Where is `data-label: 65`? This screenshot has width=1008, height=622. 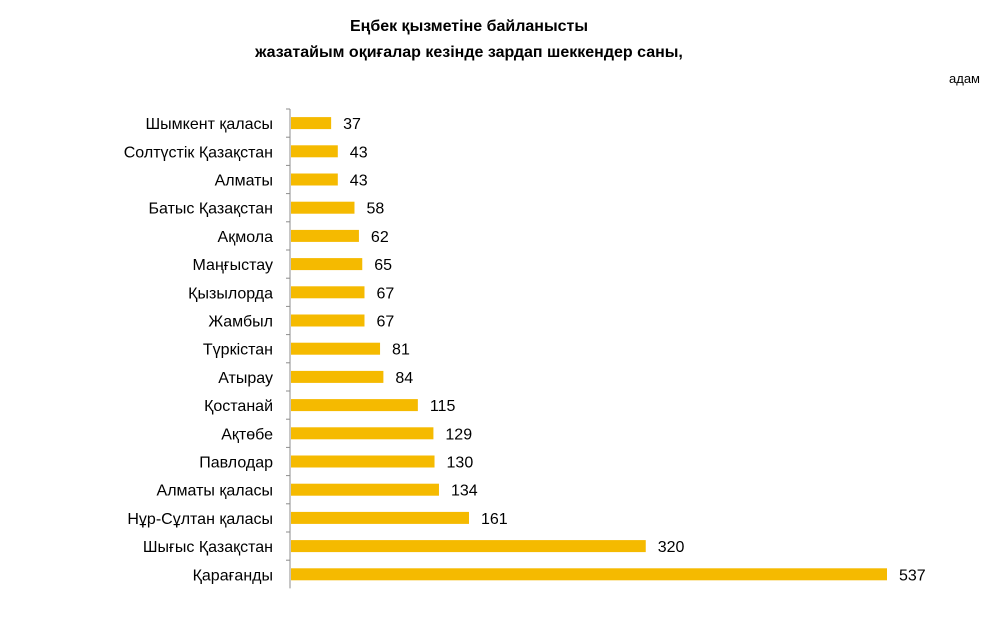 data-label: 65 is located at coordinates (383, 265).